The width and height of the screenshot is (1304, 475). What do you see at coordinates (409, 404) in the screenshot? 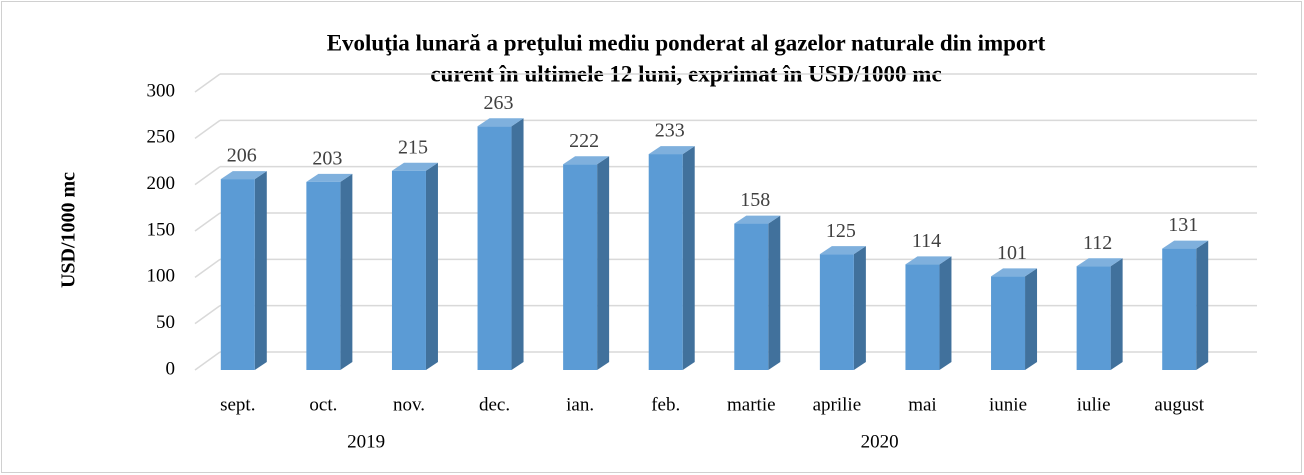
I see `x-tick-label: nov.` at bounding box center [409, 404].